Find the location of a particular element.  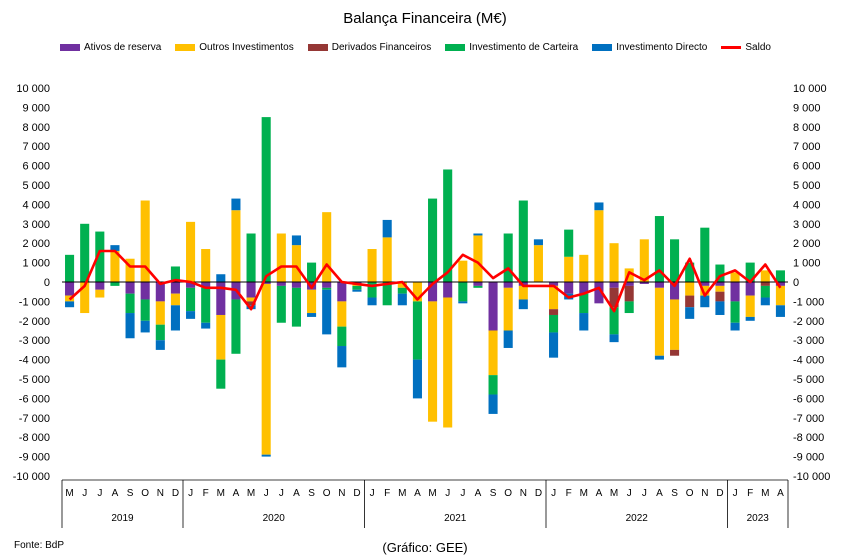

y-tick-label-left: 0 is located at coordinates (47, 283).